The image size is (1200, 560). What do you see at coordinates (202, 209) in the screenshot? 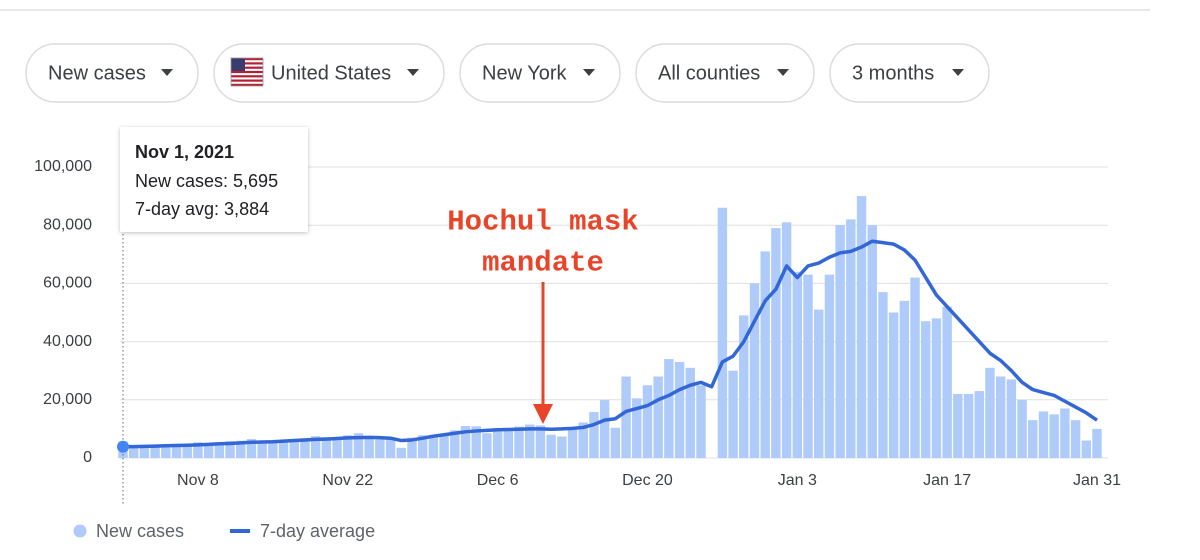
I see `tooltip-line: 7-day avg: 3,884` at bounding box center [202, 209].